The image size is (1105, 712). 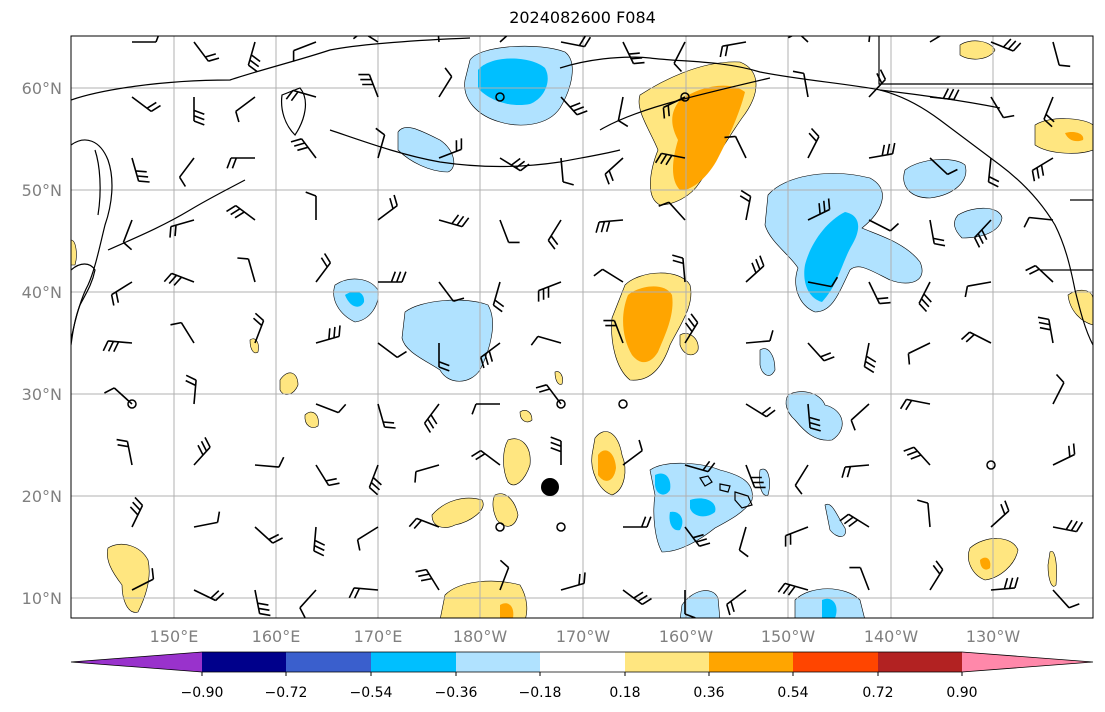 I want to click on lat-label: 50°N, so click(x=42, y=190).